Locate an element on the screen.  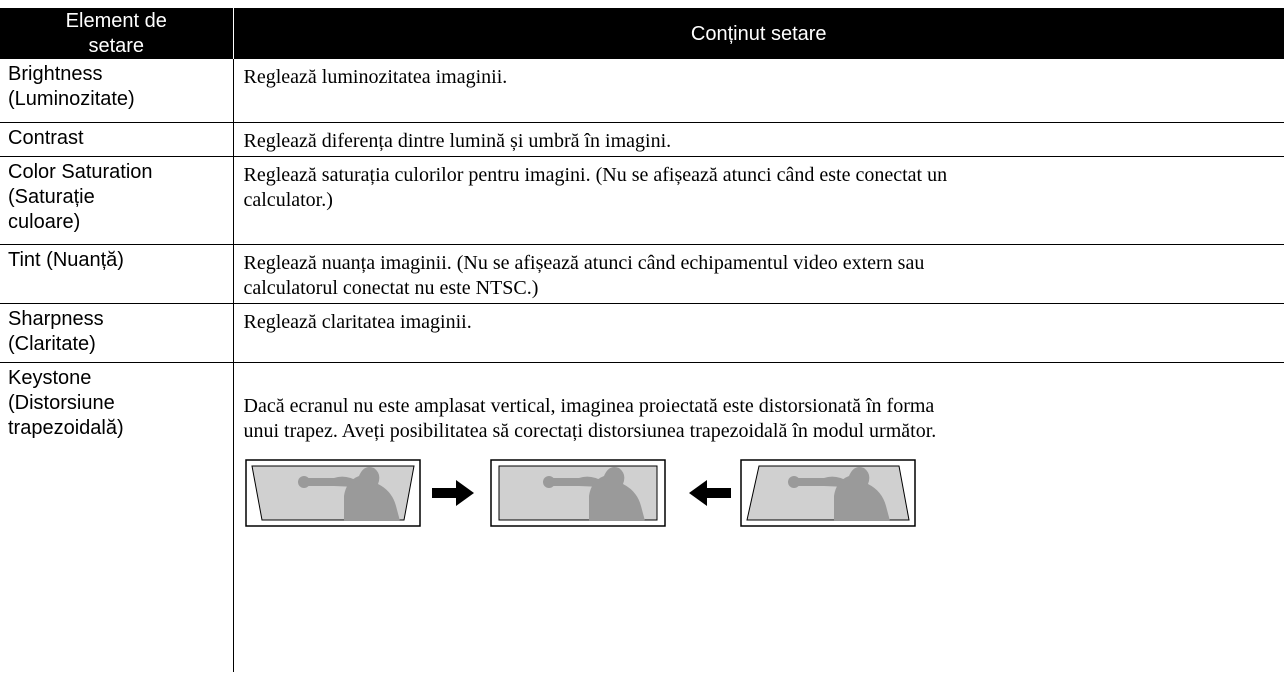
header-row: Element de setare Conținut setare is located at coordinates (642, 33).